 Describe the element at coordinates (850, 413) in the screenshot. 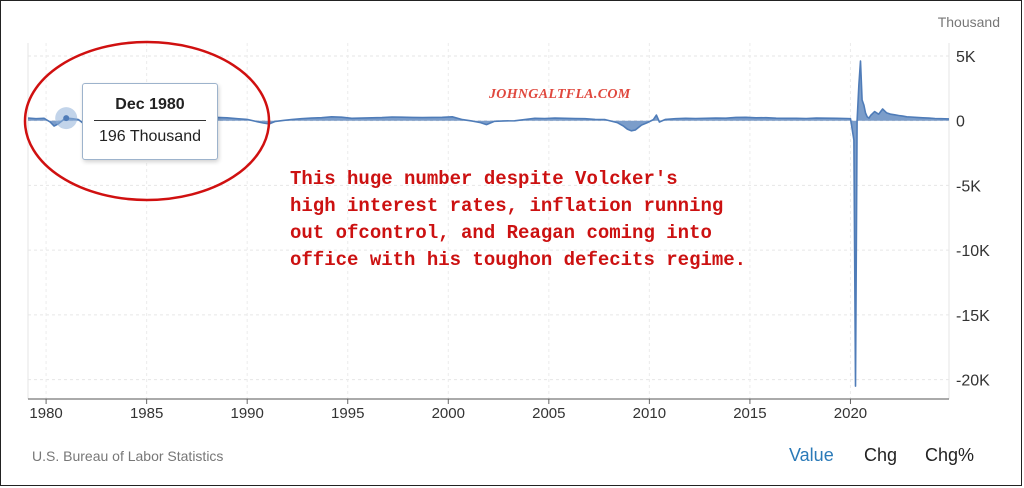

I see `x-tick-label: 2020` at that location.